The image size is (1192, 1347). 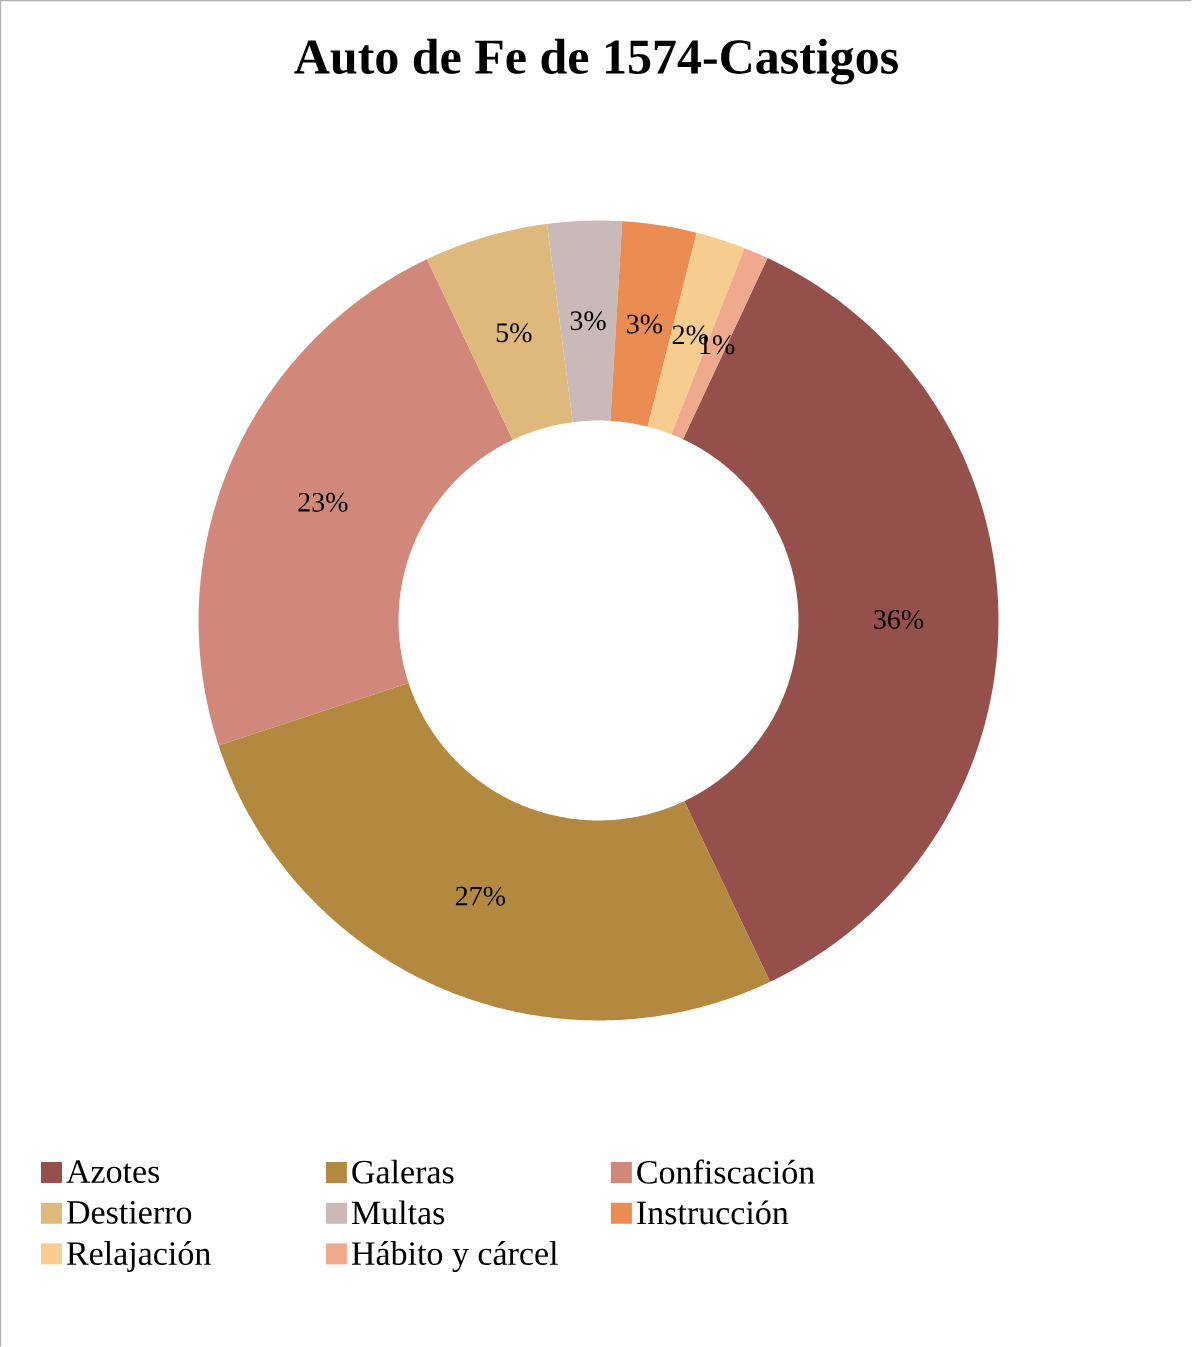 What do you see at coordinates (480, 896) in the screenshot?
I see `data-label: 27%` at bounding box center [480, 896].